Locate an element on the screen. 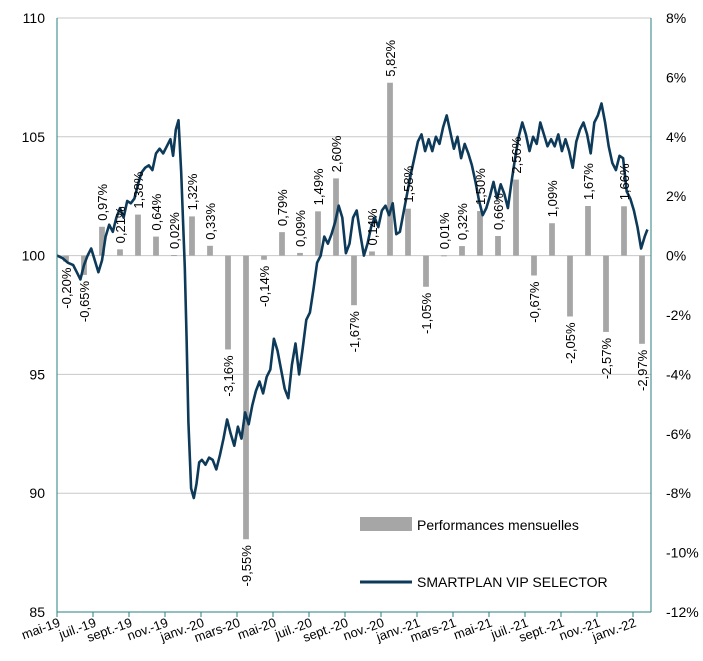 Image resolution: width=703 pixels, height=661 pixels. data-label: 0,14% is located at coordinates (372, 226).